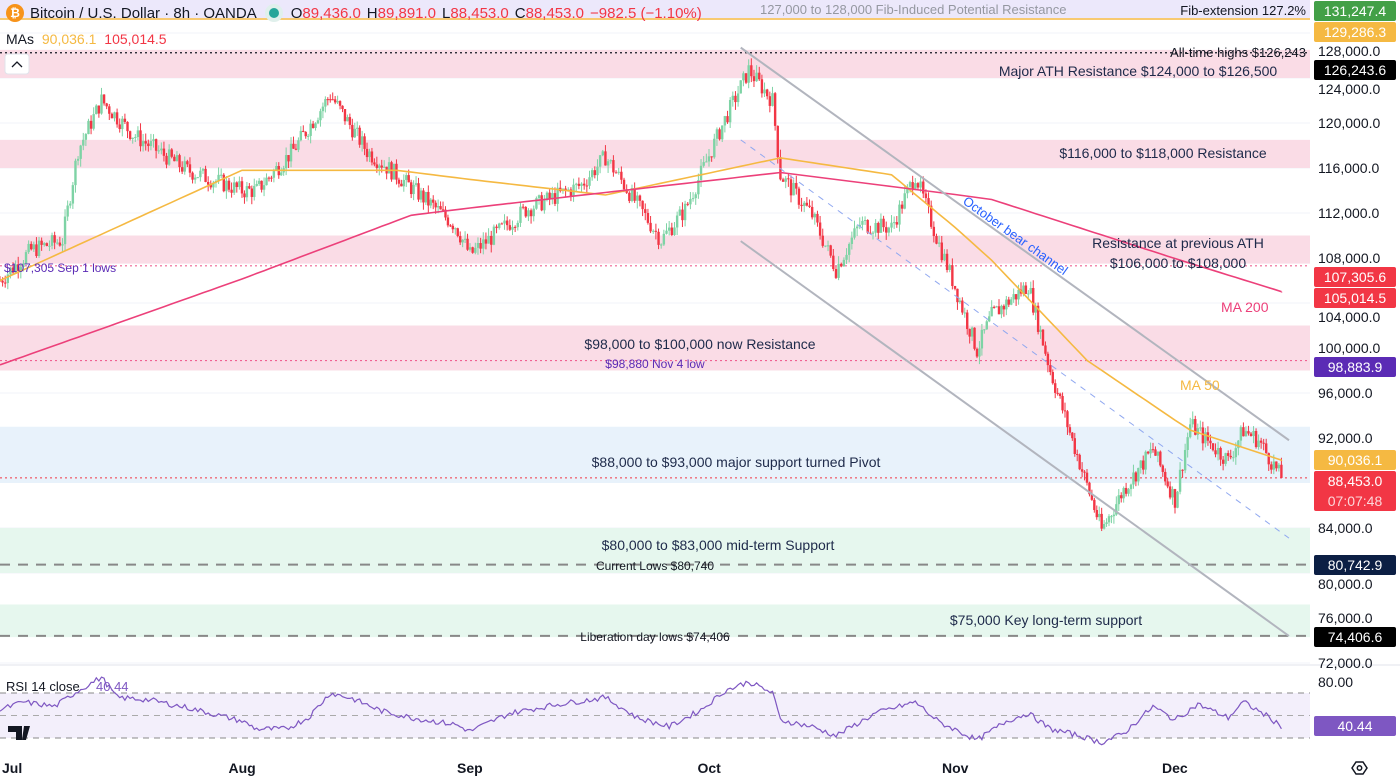 This screenshot has width=1400, height=784. Describe the element at coordinates (17, 64) in the screenshot. I see `collapse-legend-button` at that location.